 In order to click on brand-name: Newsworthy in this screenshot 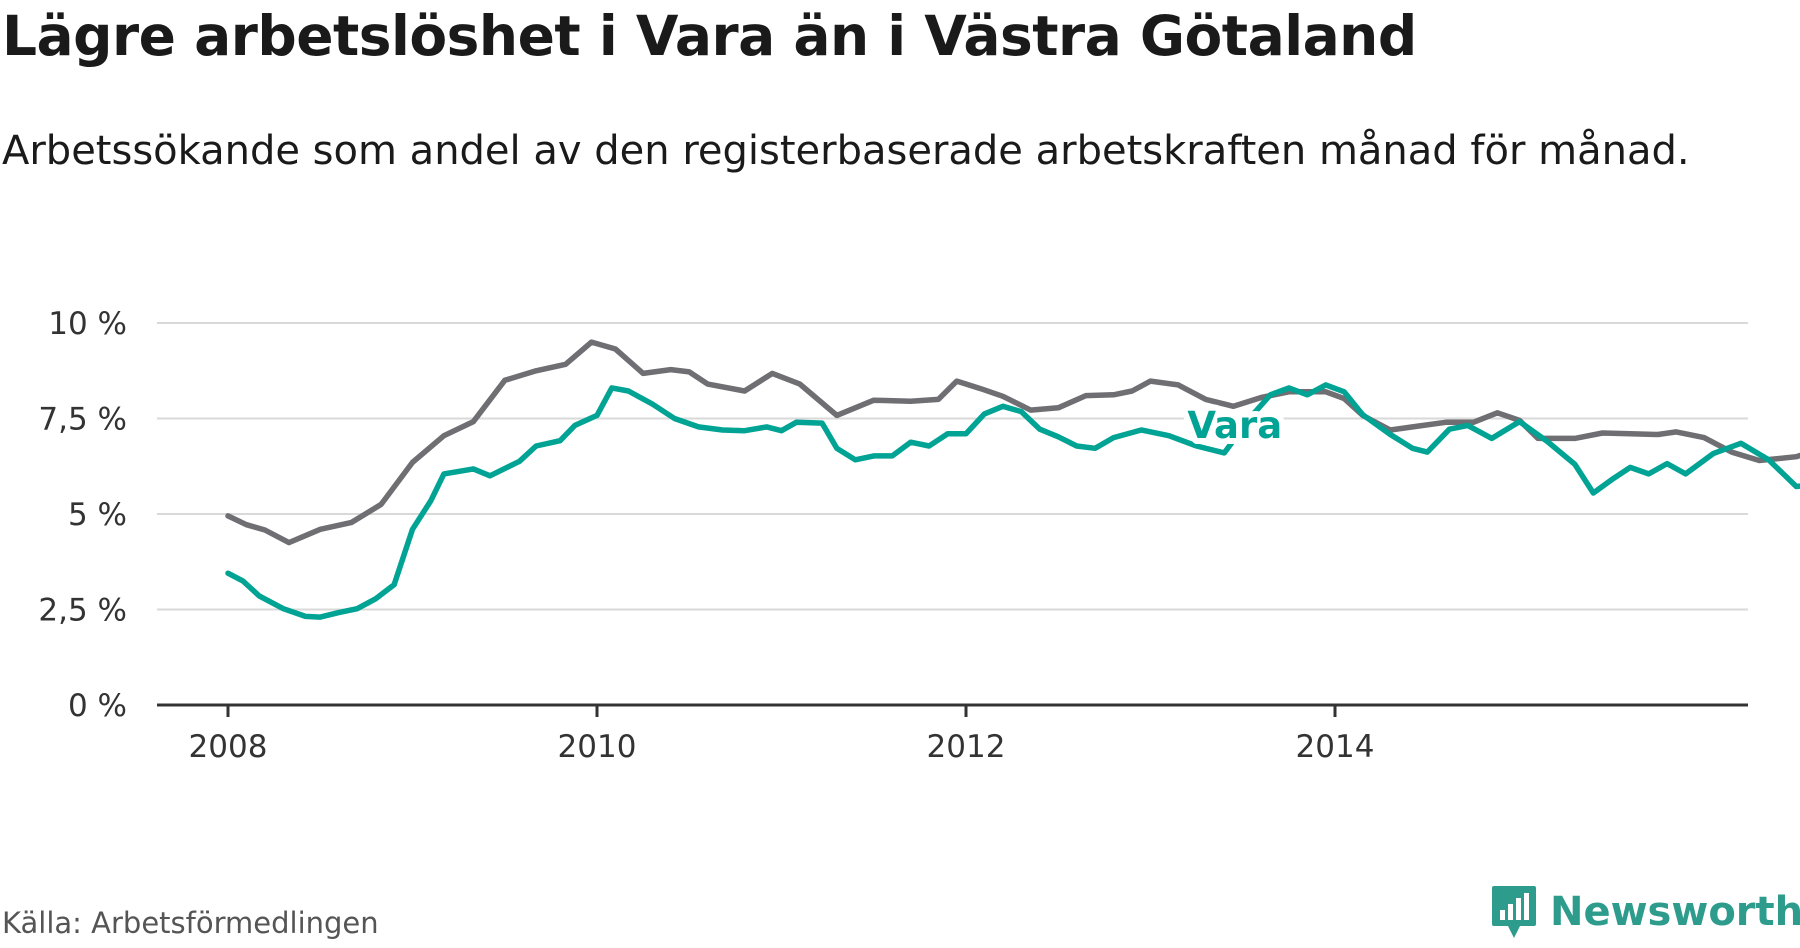, I will do `click(1675, 912)`.